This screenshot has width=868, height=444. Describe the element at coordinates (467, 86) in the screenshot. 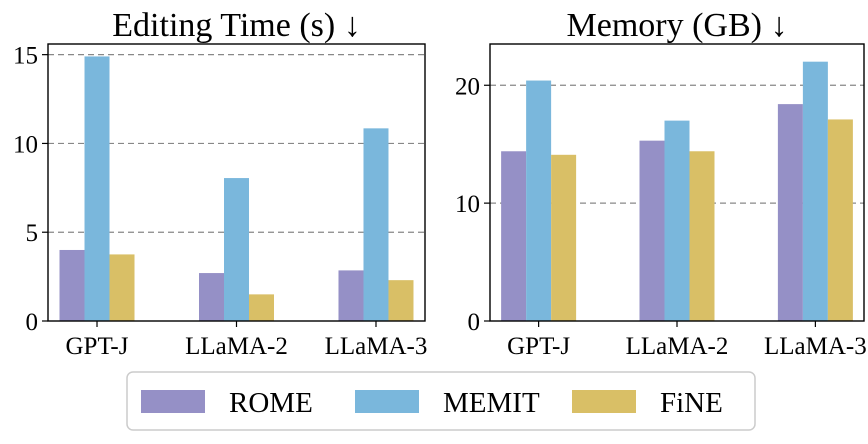

I see `y-tick-label: 20` at that location.